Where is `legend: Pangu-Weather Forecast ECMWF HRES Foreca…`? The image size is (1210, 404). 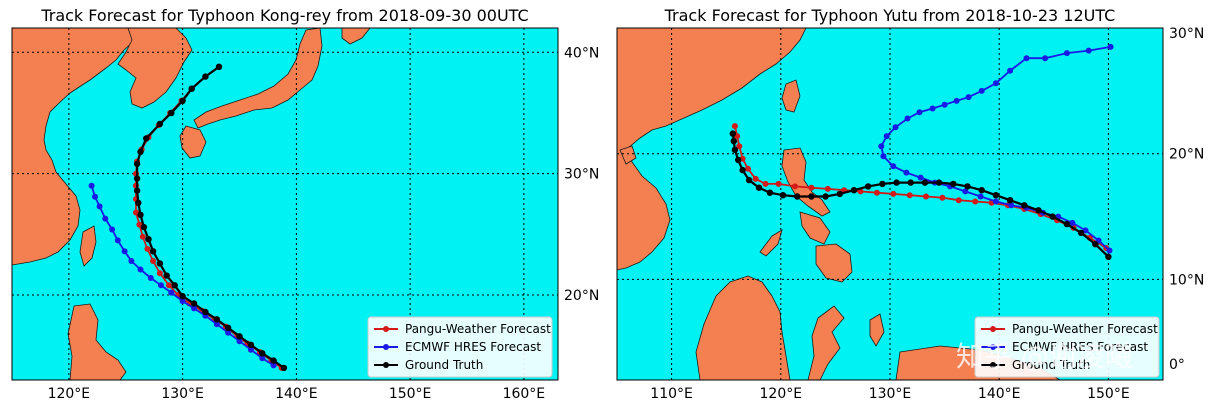 legend: Pangu-Weather Forecast ECMWF HRES Foreca… is located at coordinates (1067, 347).